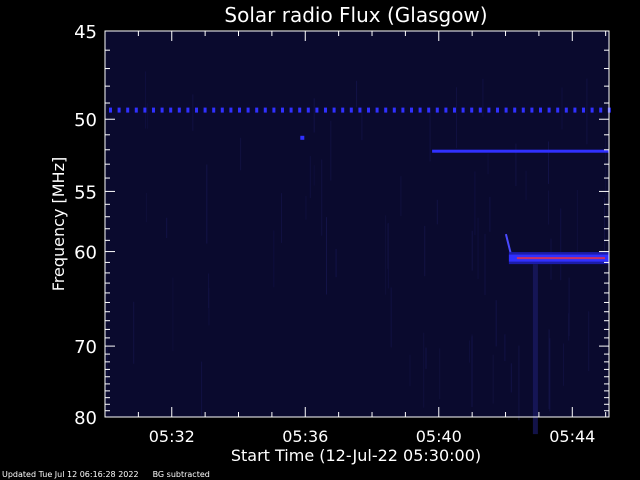  Describe the element at coordinates (508, 244) in the screenshot. I see `band-60-onset` at that location.